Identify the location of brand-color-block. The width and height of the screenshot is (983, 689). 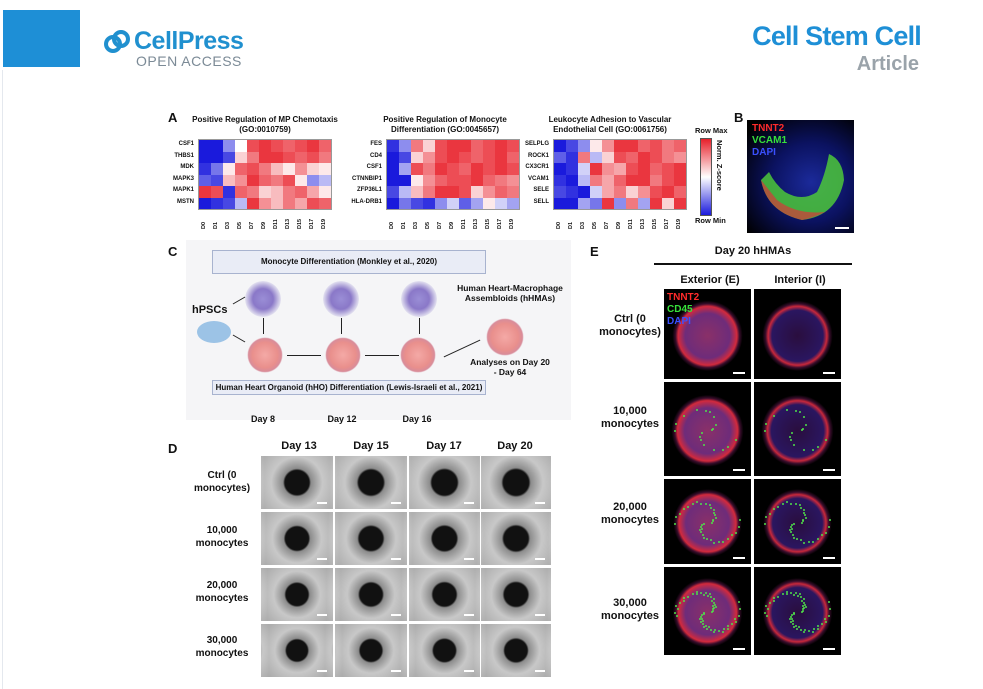
(41, 38).